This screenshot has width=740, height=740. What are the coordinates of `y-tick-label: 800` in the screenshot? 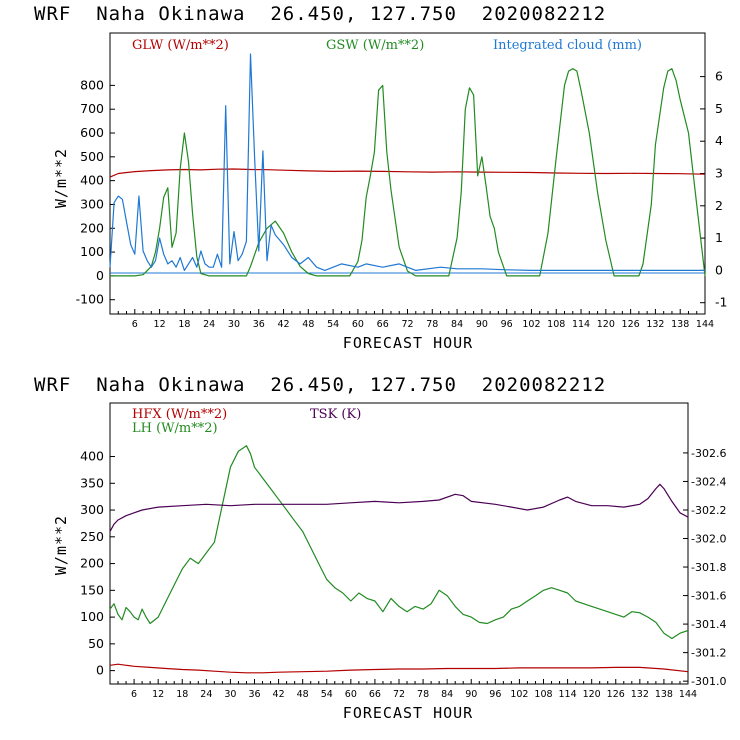 It's located at (92, 84).